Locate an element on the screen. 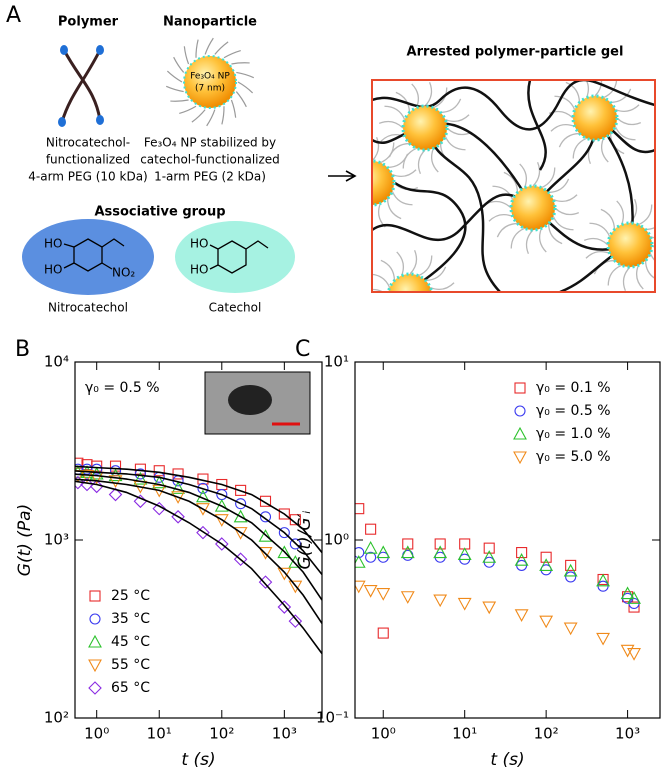  inset-sample is located at coordinates (250, 400).